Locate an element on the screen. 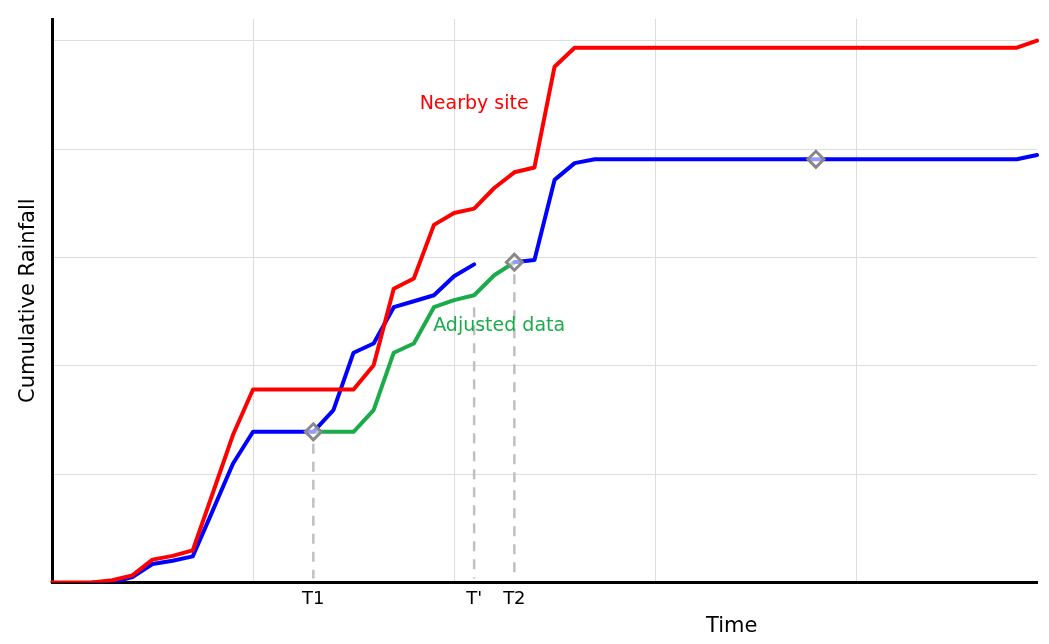 Image resolution: width=1049 pixels, height=644 pixels. y-axis-title: Cumulative Rainfall is located at coordinates (27, 300).